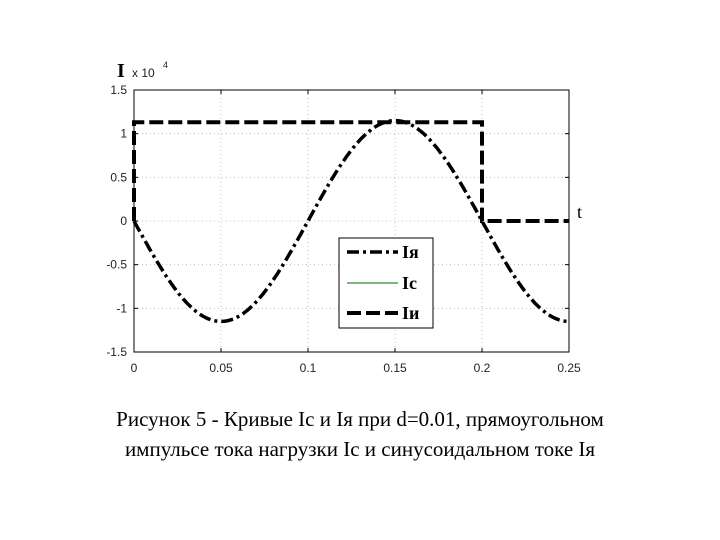 Image resolution: width=720 pixels, height=540 pixels. I want to click on y-tick-label: -1, so click(121, 308).